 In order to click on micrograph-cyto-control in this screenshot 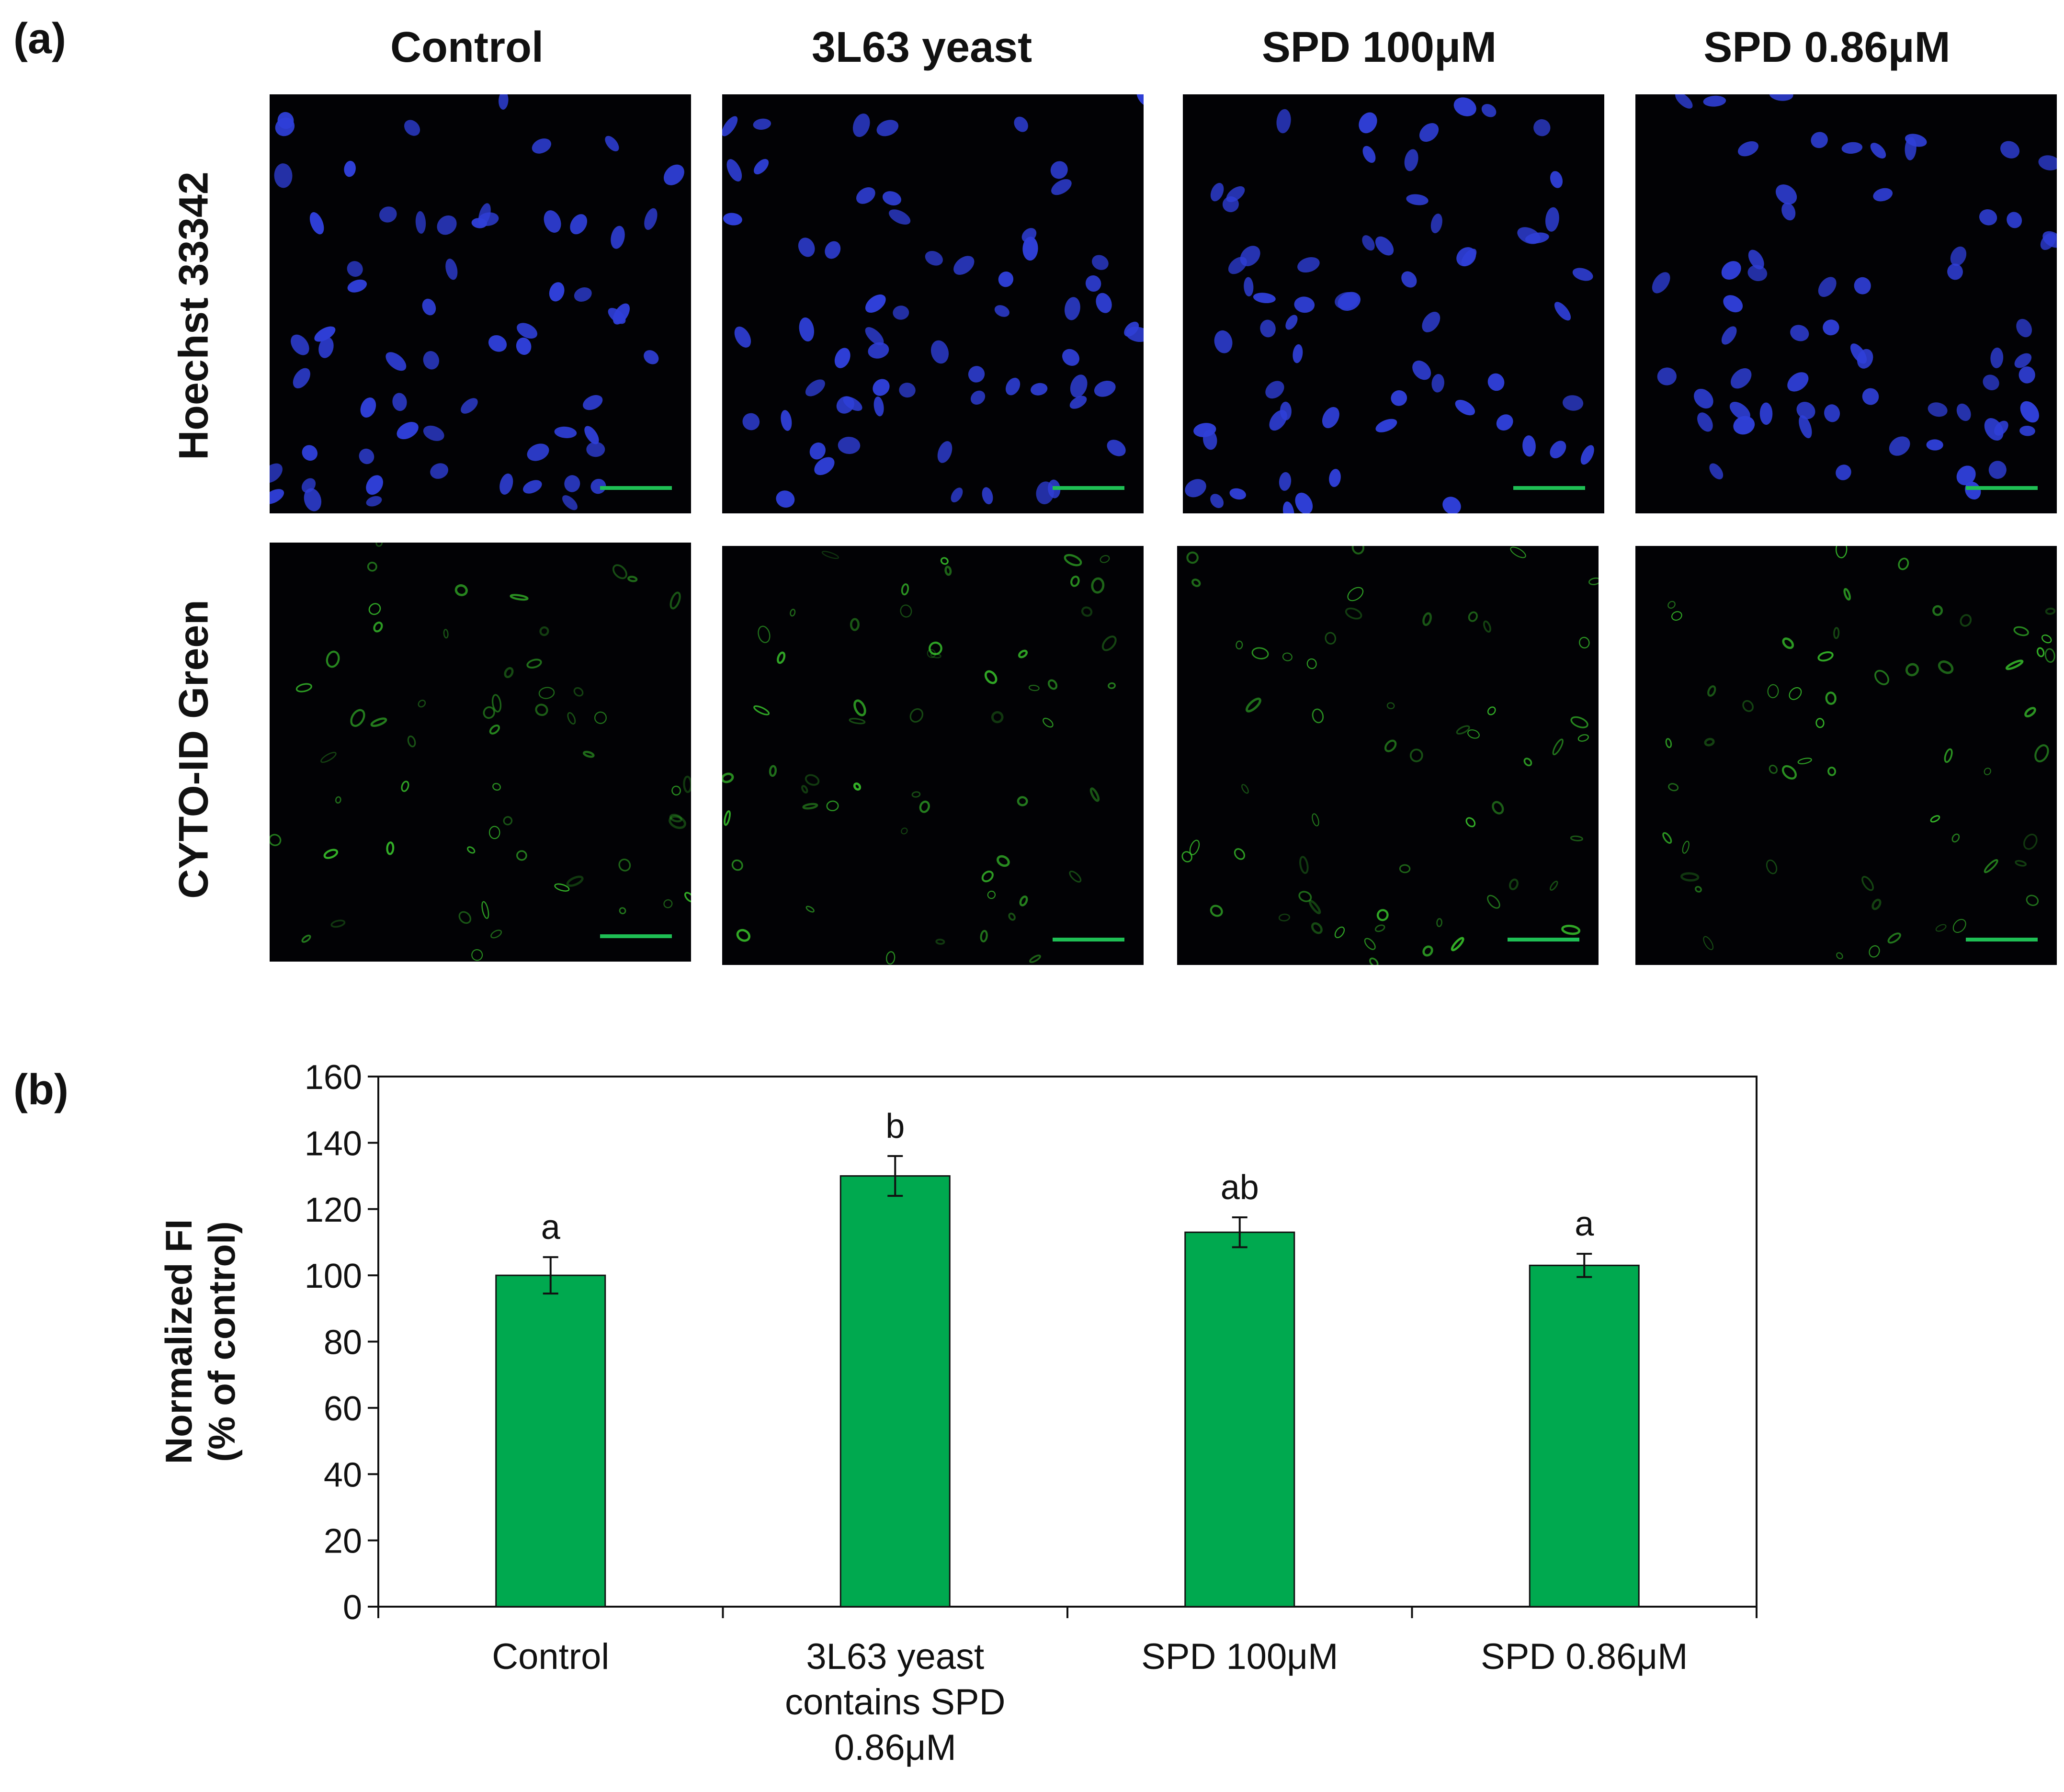, I will do `click(480, 752)`.